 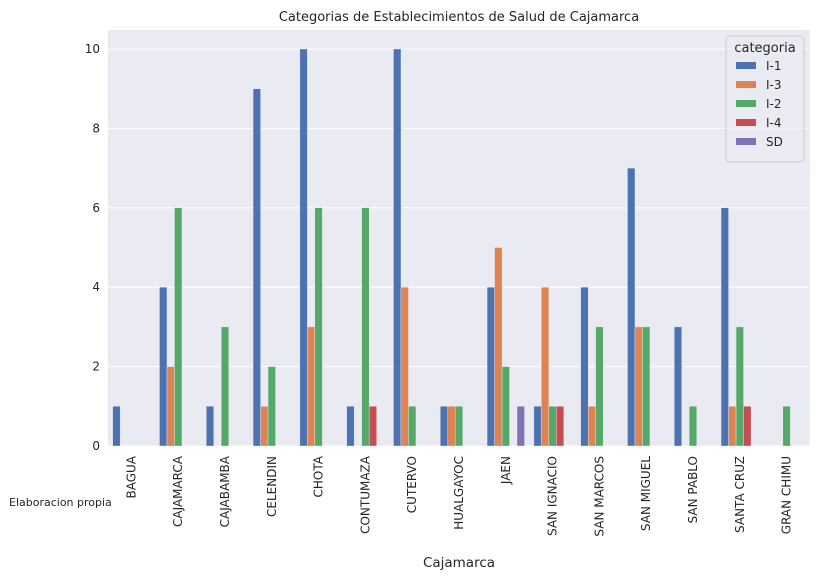 What do you see at coordinates (412, 426) in the screenshot?
I see `bar-i-2-cutervo` at bounding box center [412, 426].